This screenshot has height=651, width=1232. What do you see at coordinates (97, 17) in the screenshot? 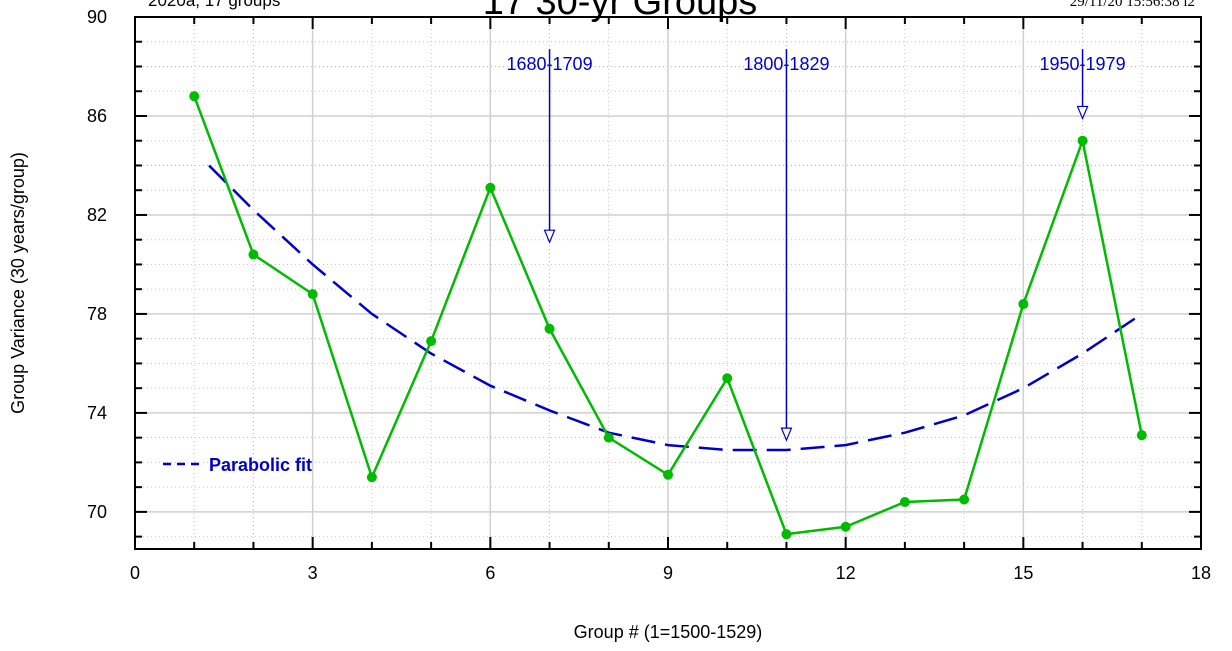
I see `y-tick-label: 90` at bounding box center [97, 17].